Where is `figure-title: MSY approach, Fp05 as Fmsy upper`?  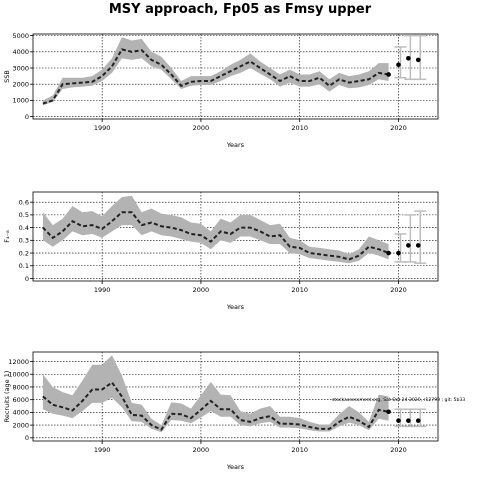
figure-title: MSY approach, Fp05 as Fmsy upper is located at coordinates (240, 9).